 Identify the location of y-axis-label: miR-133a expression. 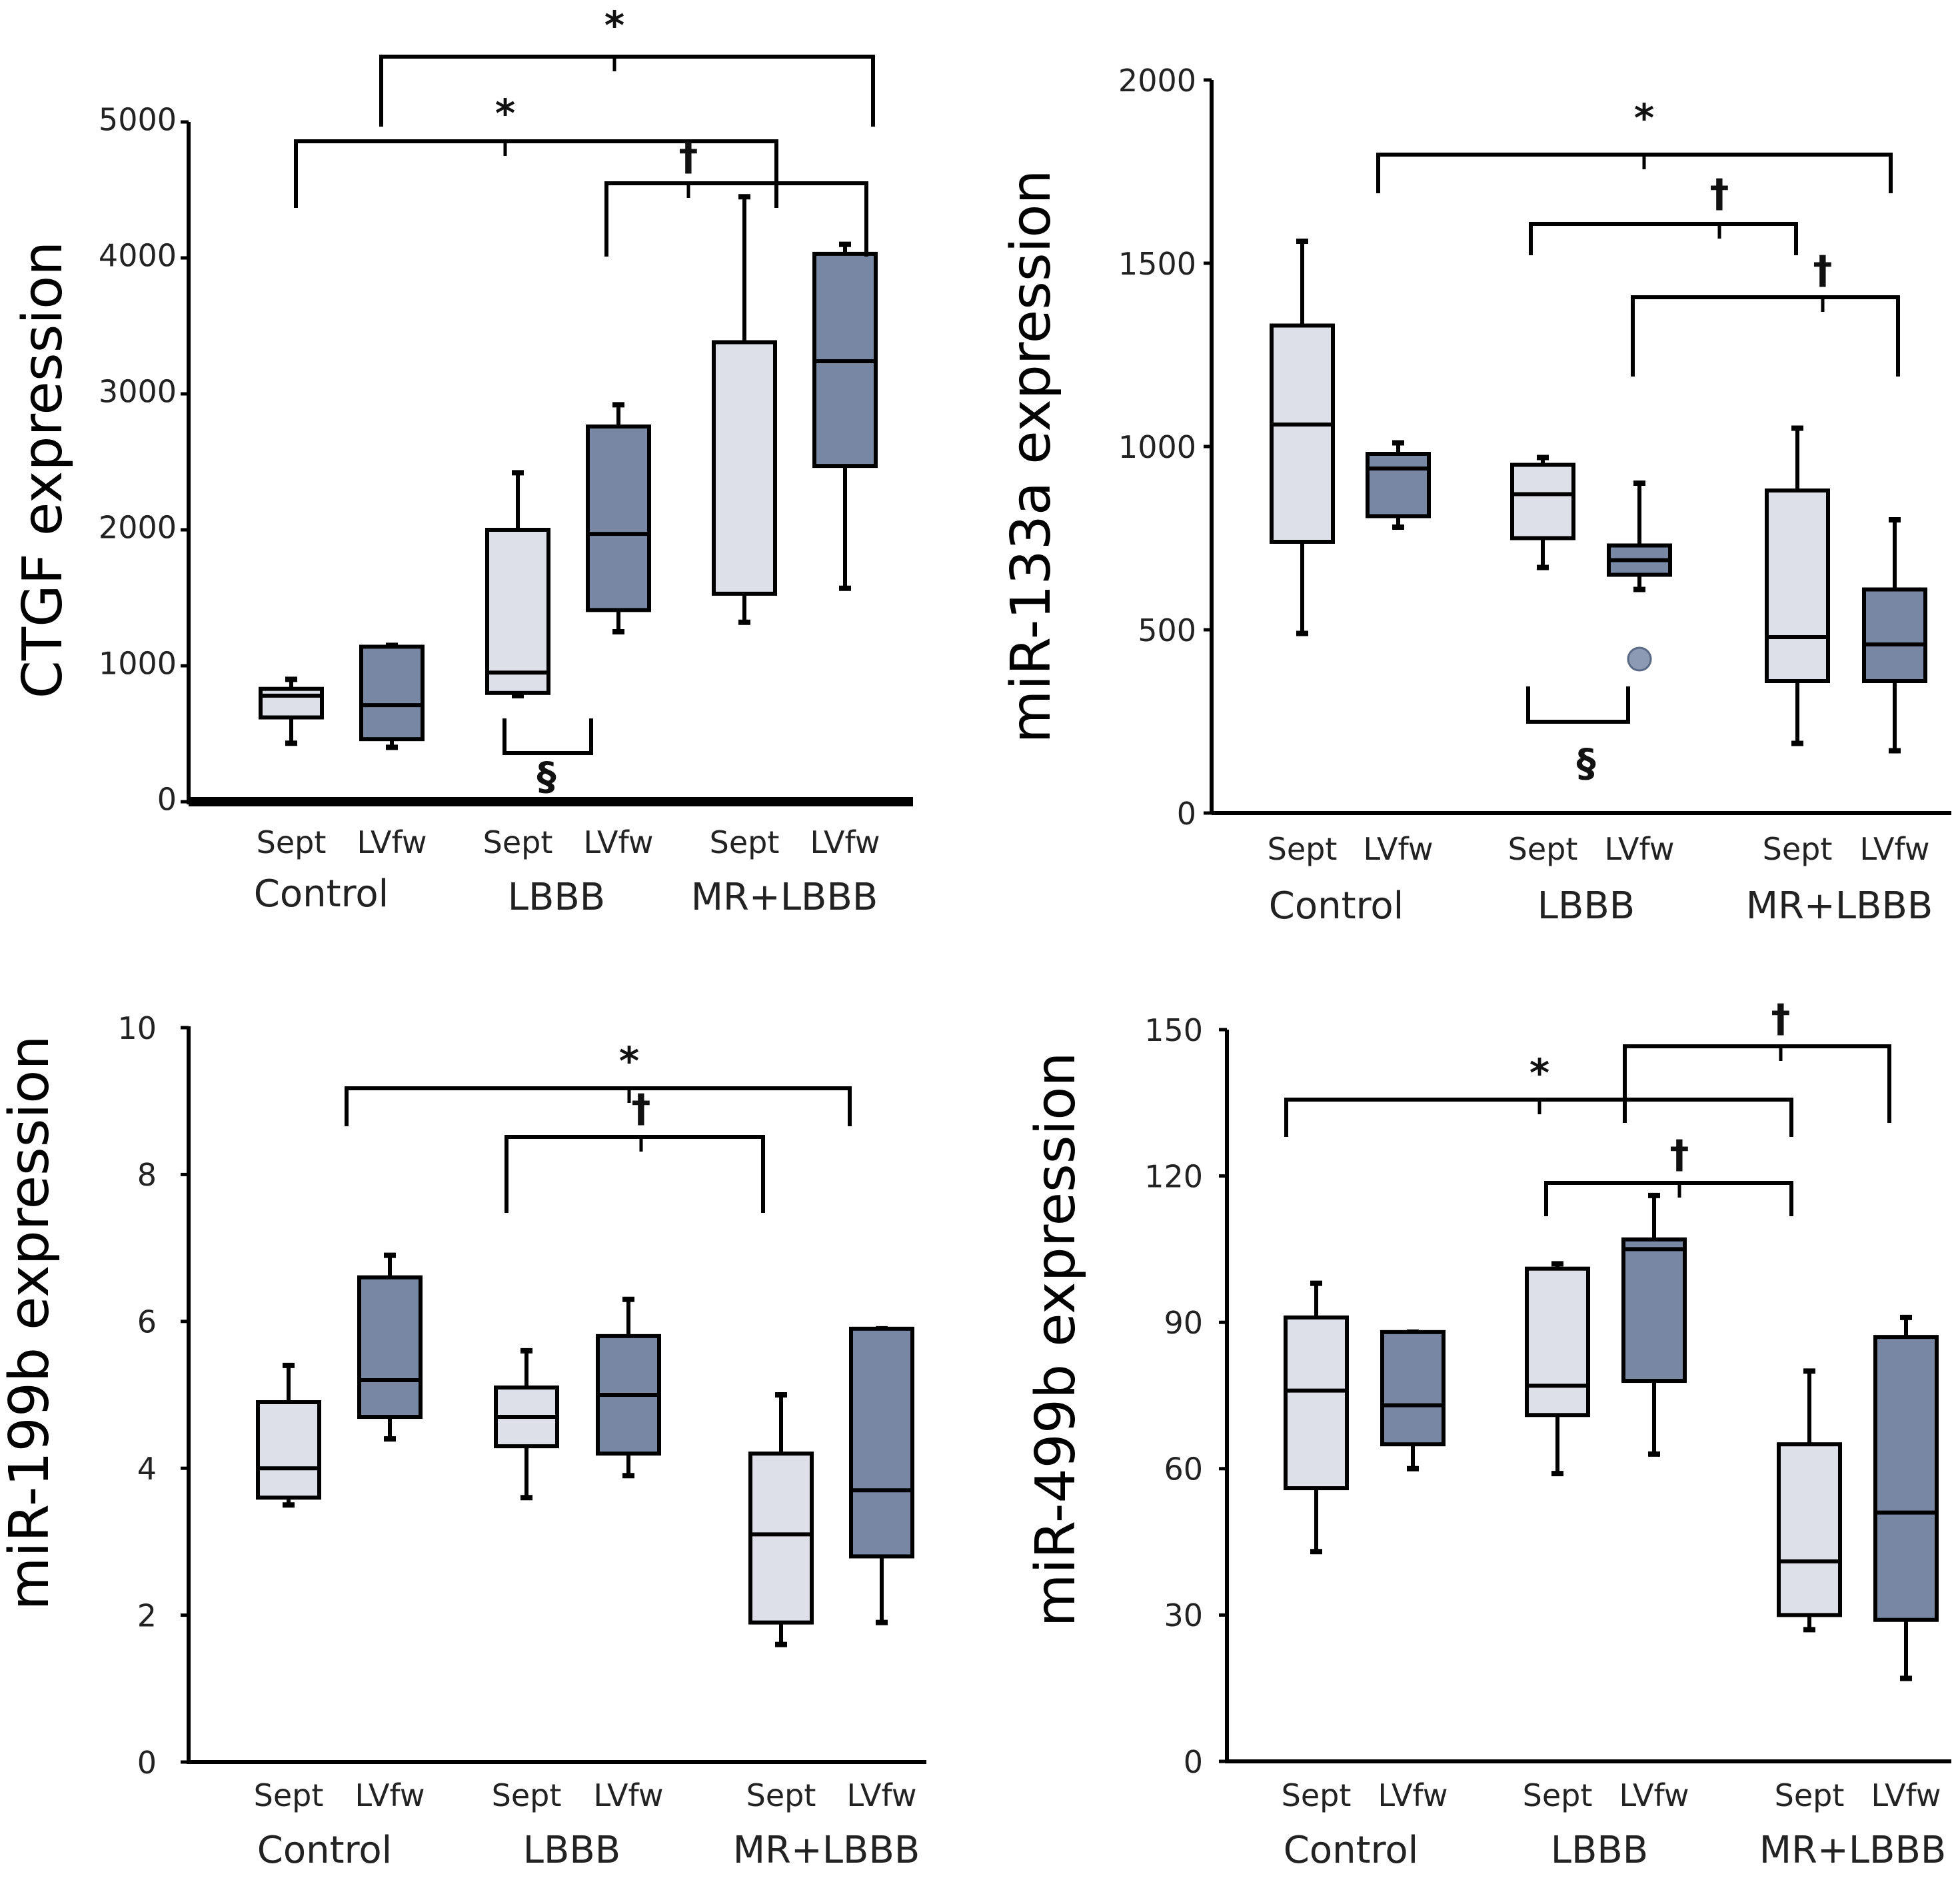
(1032, 456).